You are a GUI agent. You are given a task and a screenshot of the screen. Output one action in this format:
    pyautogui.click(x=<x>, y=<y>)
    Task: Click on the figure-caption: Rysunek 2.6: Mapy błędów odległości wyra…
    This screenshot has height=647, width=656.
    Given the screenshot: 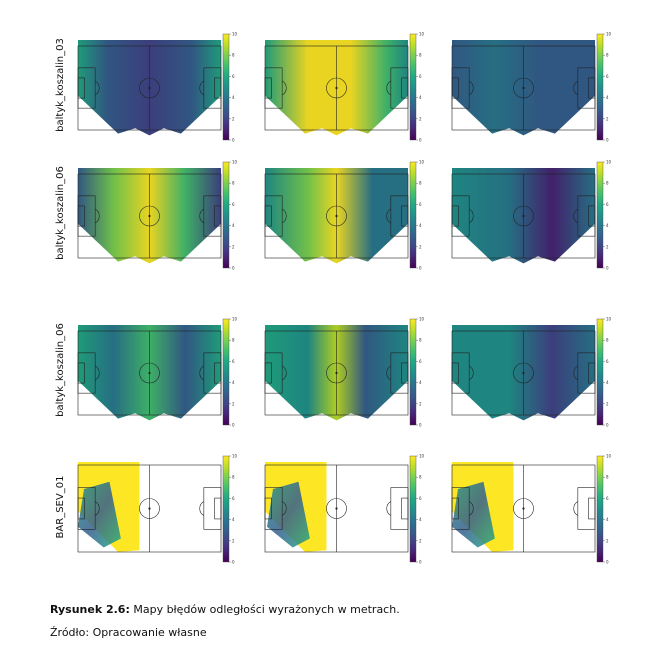 What is the action you would take?
    pyautogui.click(x=225, y=609)
    